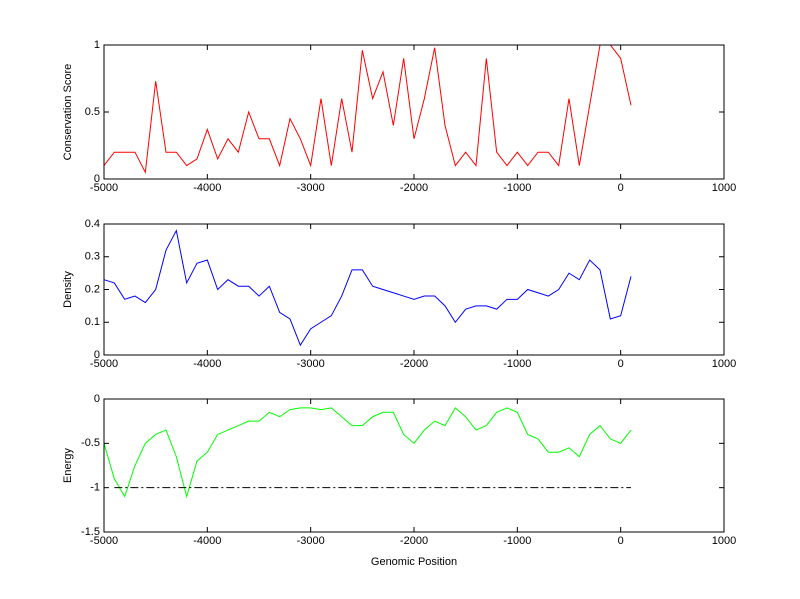  I want to click on y-tick-label: 0.1, so click(92, 322).